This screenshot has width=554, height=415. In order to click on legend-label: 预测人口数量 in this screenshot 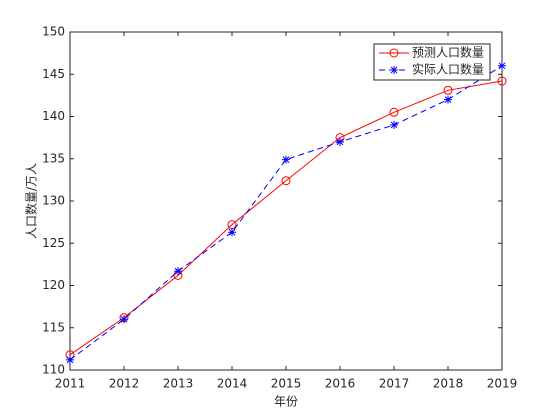, I will do `click(448, 52)`.